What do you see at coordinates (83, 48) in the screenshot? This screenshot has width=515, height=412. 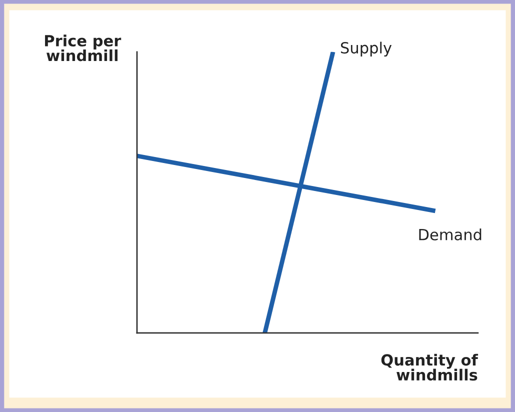 I see `y-axis-title: Price per windmill` at bounding box center [83, 48].